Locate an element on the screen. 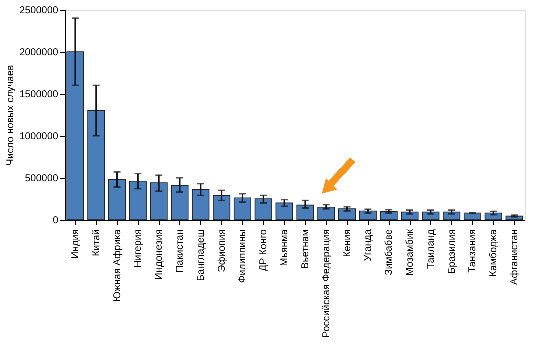 The image size is (550, 348). x-tick-label: Мозамбик is located at coordinates (410, 252).